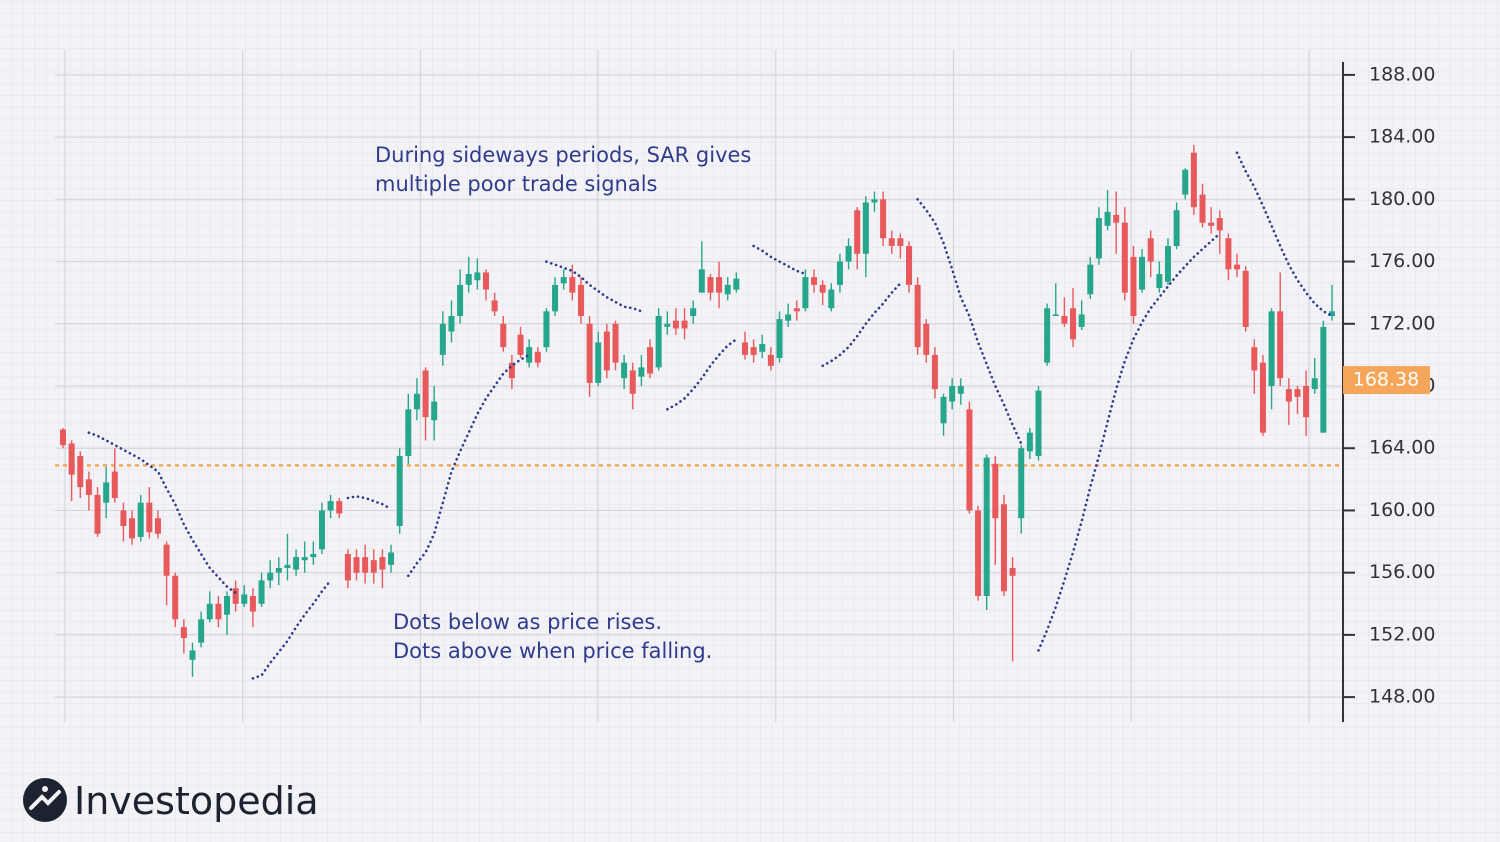 This screenshot has width=1500, height=842. Describe the element at coordinates (1402, 137) in the screenshot. I see `y-tick-label: 184.00` at that location.